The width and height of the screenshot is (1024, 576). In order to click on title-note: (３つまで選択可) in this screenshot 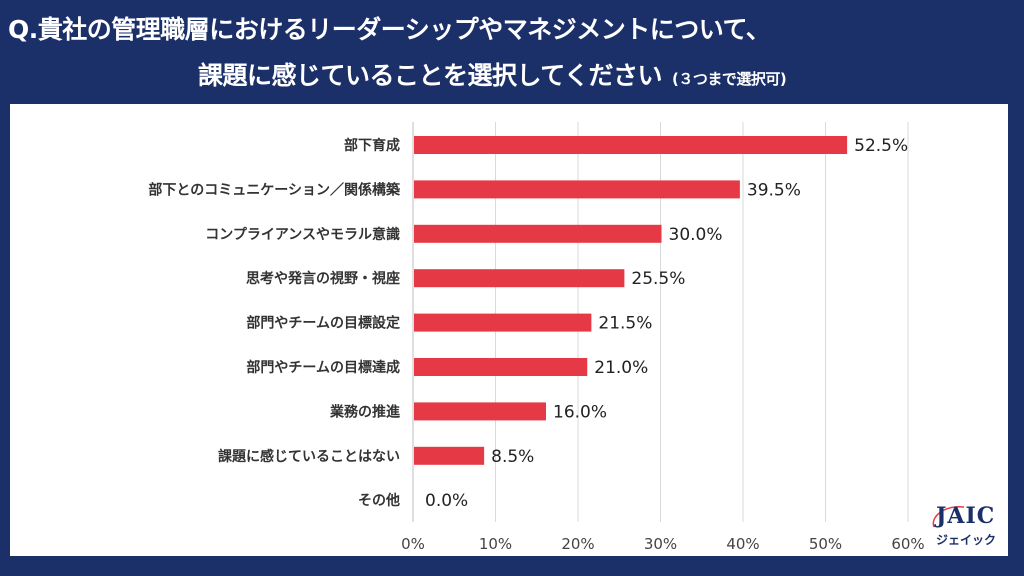, I will do `click(729, 79)`.